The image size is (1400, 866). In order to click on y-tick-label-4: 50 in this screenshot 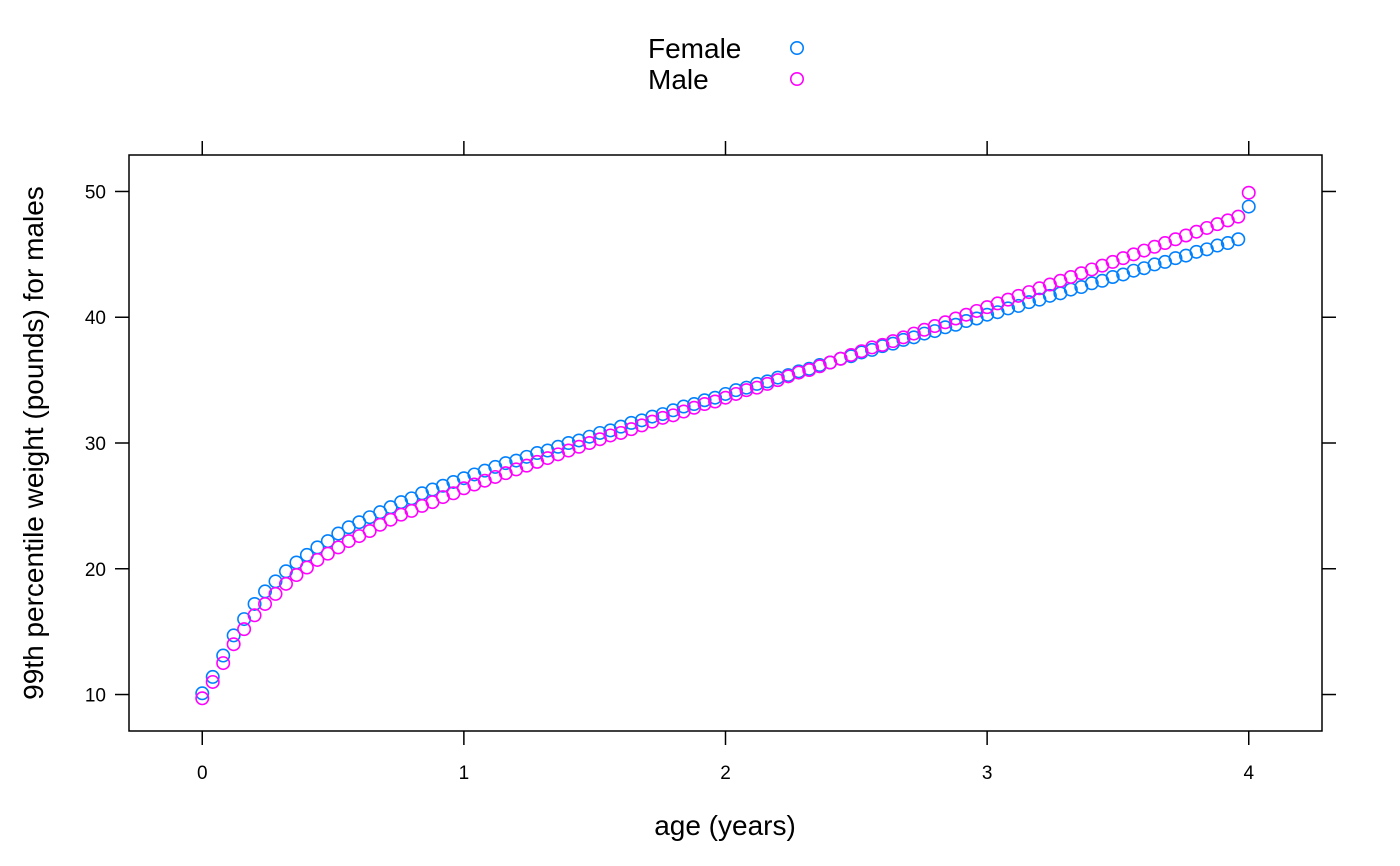, I will do `click(95, 192)`.